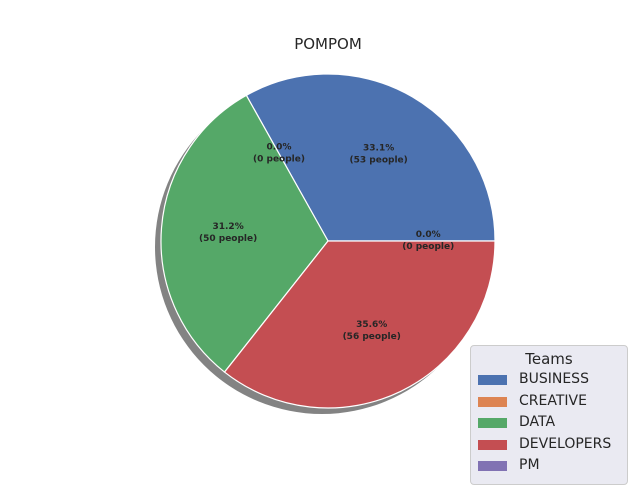 The image size is (640, 485). What do you see at coordinates (492, 380) in the screenshot?
I see `legend-swatch-business` at bounding box center [492, 380].